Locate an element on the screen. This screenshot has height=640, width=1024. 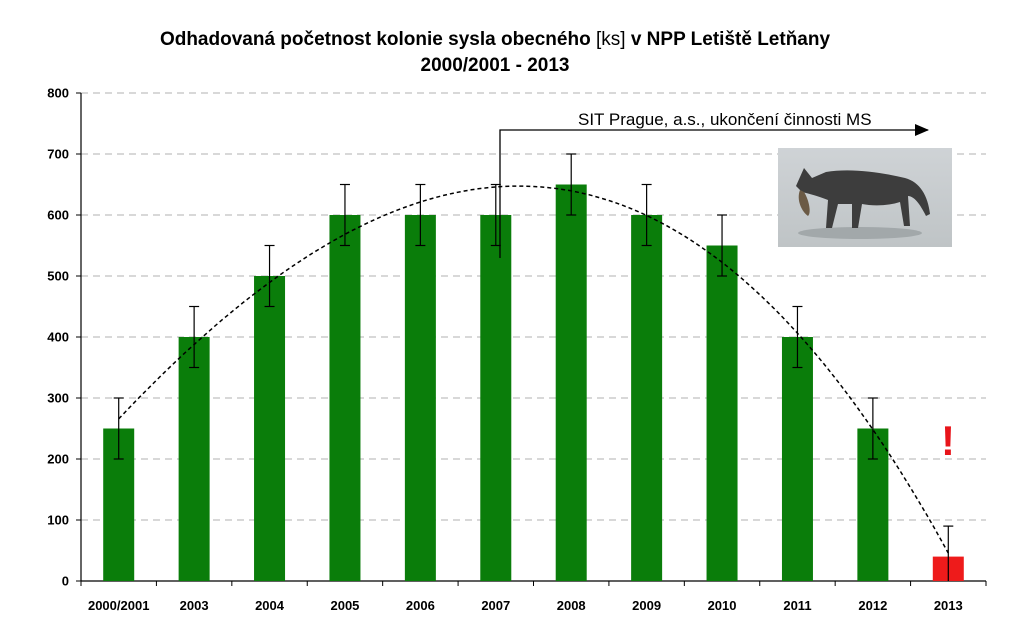
y-tick-label: 600 is located at coordinates (58, 215).